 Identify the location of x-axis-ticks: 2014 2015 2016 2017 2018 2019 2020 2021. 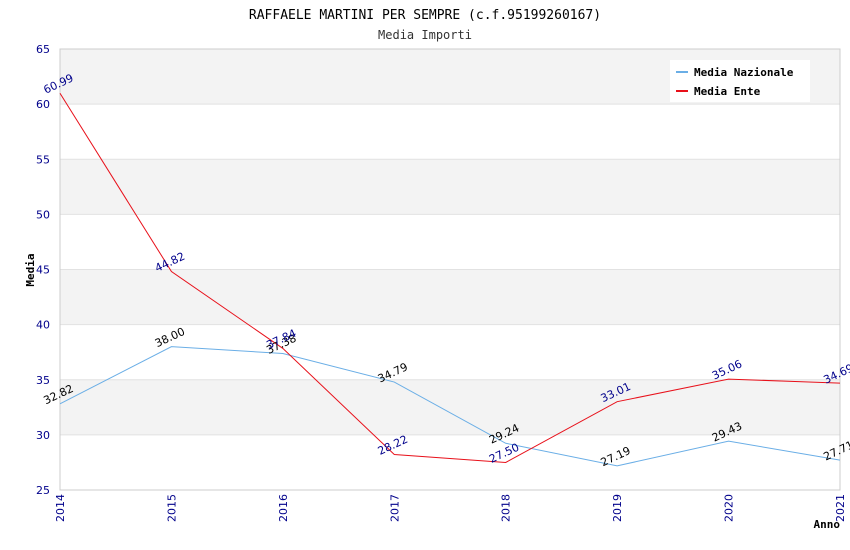
(450, 508).